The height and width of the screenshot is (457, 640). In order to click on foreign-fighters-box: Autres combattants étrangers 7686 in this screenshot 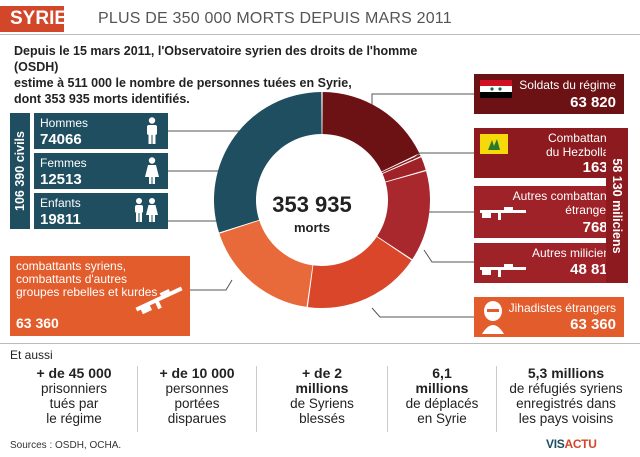, I will do `click(549, 212)`.